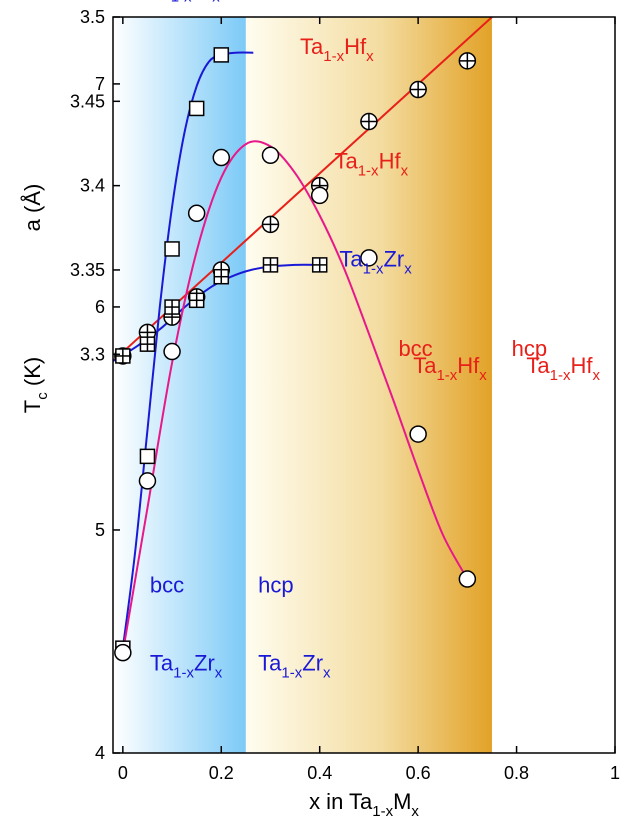  I want to click on tc-axis-title: Tc (K), so click(35, 385).